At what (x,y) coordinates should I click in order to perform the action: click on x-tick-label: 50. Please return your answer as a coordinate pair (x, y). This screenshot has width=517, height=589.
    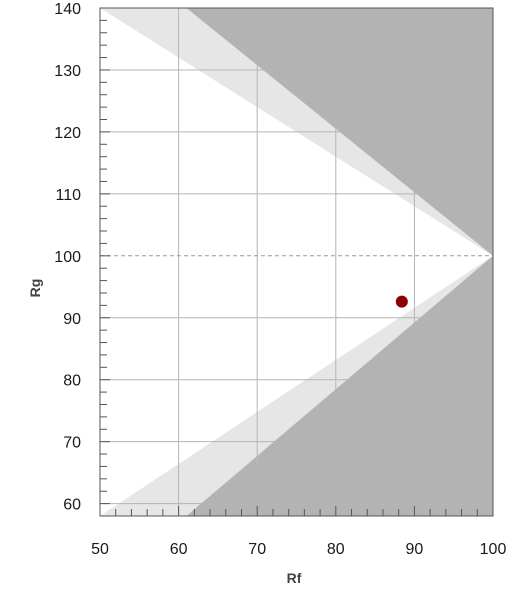
    Looking at the image, I should click on (100, 549).